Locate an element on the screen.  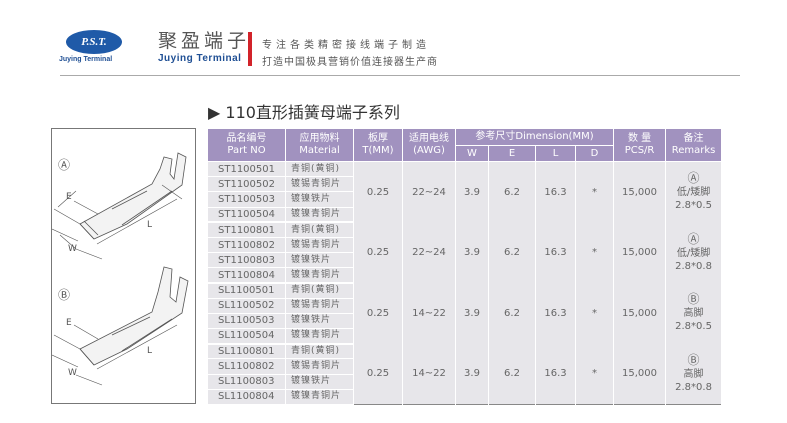
part-number: ST1100801 is located at coordinates (246, 230).